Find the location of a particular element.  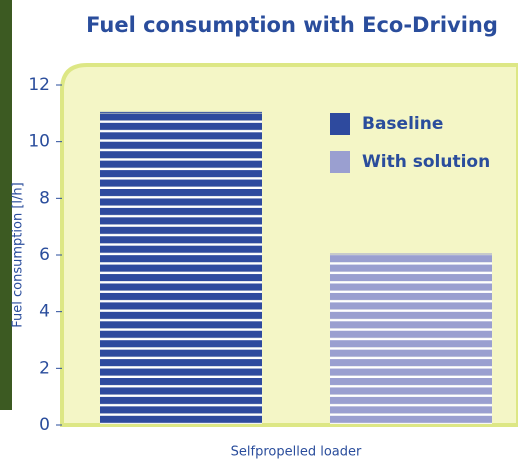

bar is located at coordinates (411, 340).